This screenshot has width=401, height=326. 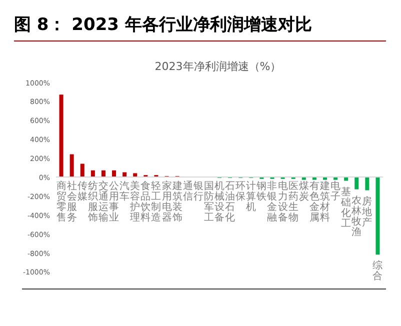 What do you see at coordinates (303, 191) in the screenshot?
I see `xtick: 煤炭` at bounding box center [303, 191].